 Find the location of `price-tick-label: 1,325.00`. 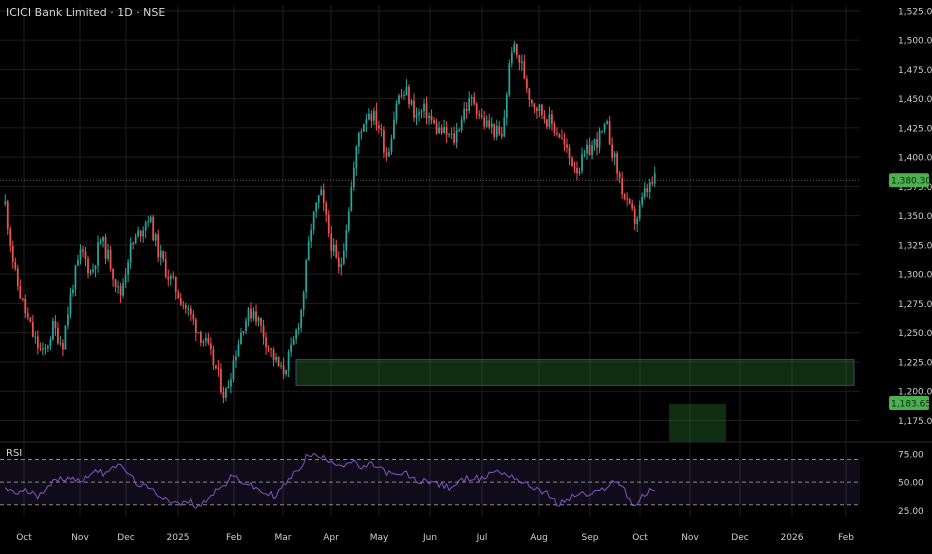

price-tick-label: 1,325.00 is located at coordinates (915, 246).